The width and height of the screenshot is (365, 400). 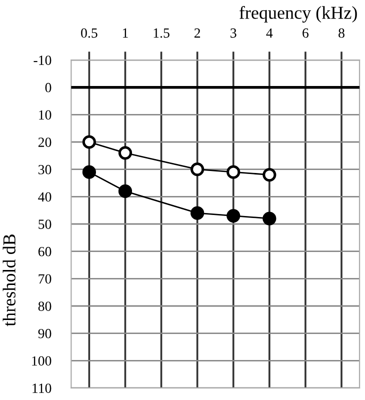 What do you see at coordinates (197, 33) in the screenshot?
I see `x-tick-label: 2` at bounding box center [197, 33].